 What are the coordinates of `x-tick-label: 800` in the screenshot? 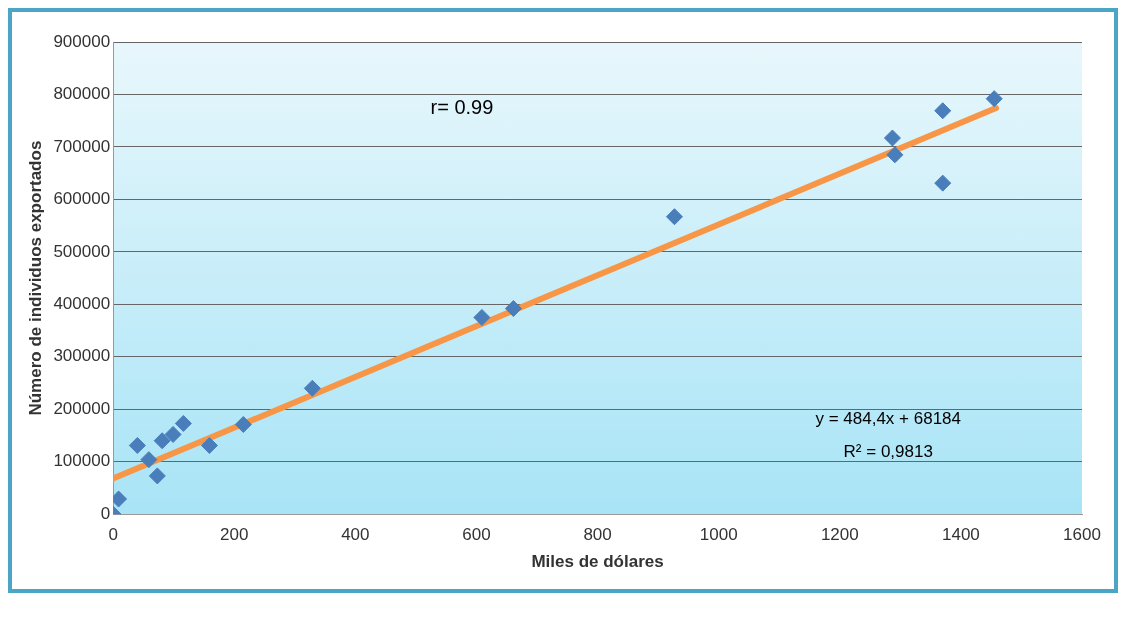 It's located at (597, 535).